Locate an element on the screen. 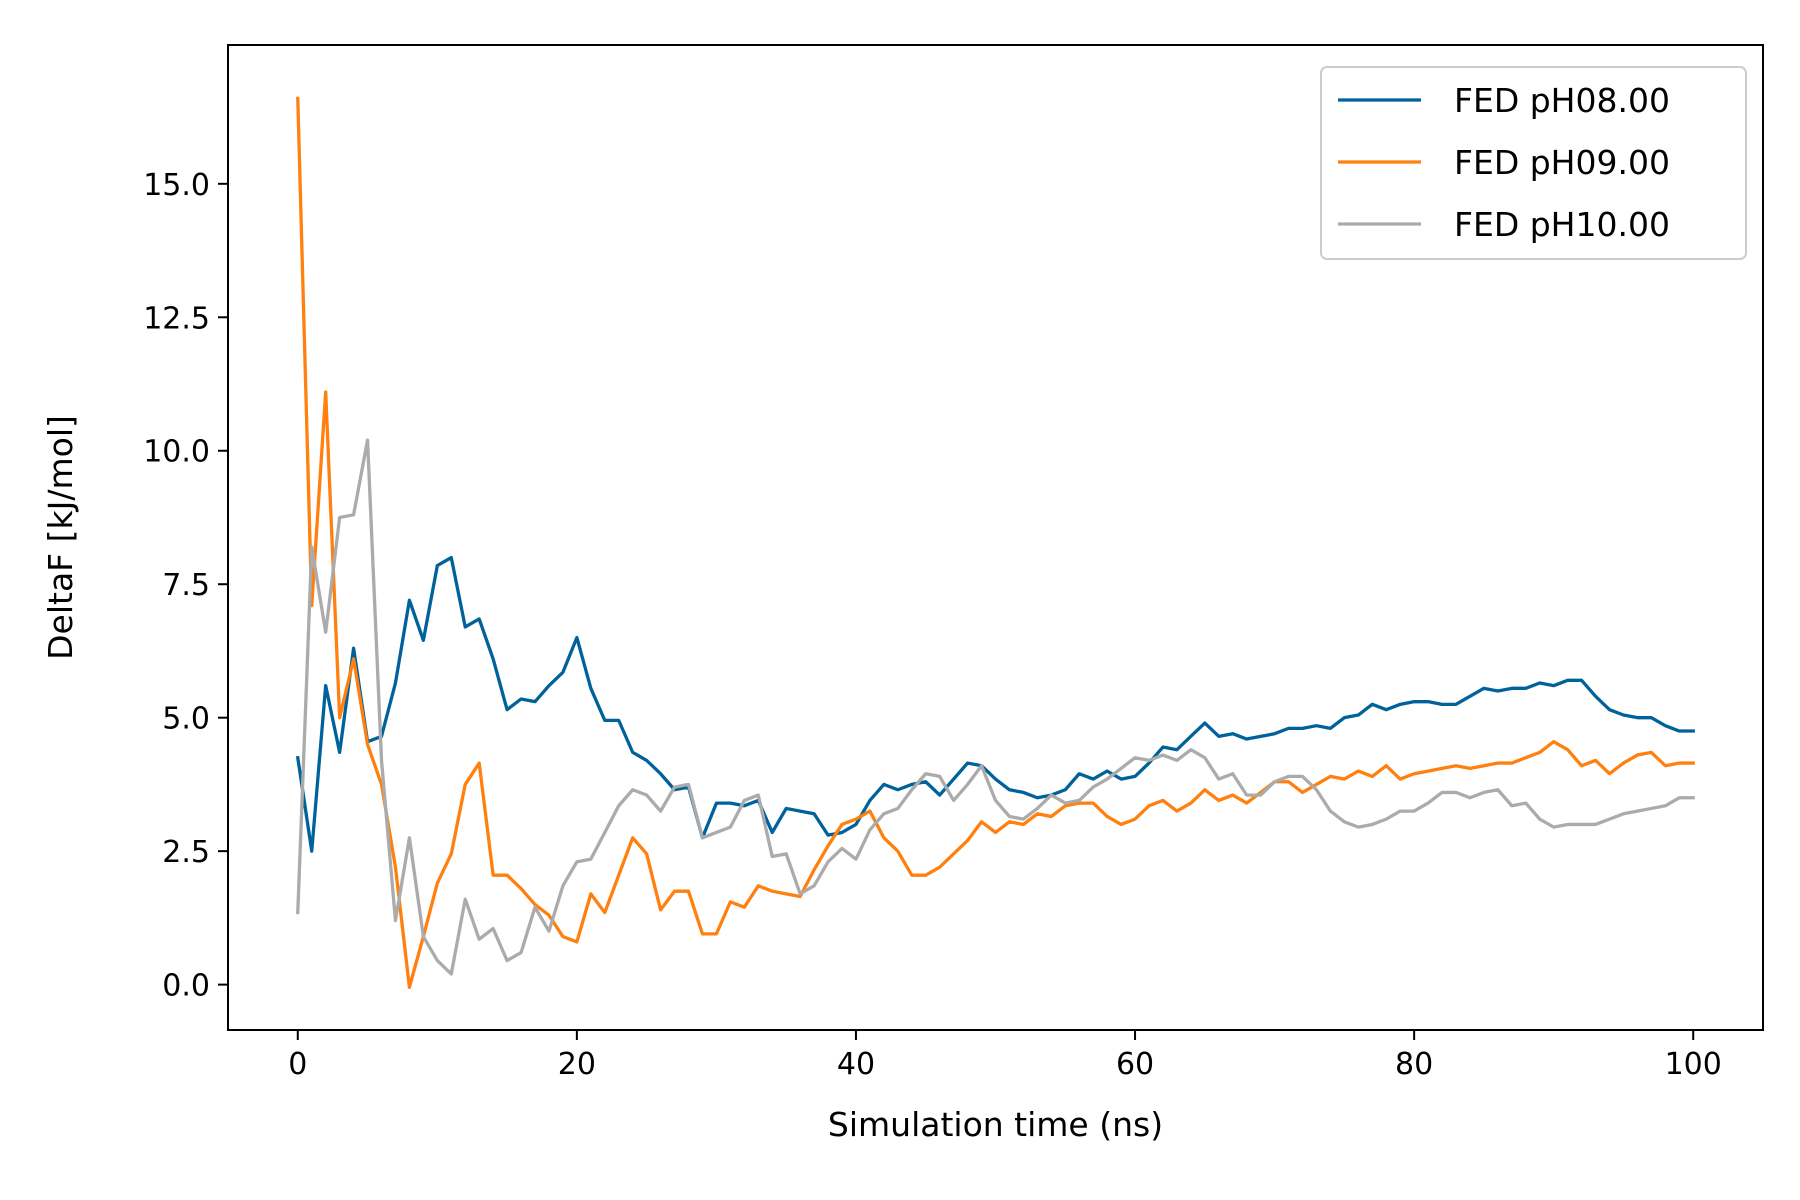  y-axis-ticks: 0.0 2.5 5.0 7.5 10.0 12.5 15.0 is located at coordinates (185, 586).